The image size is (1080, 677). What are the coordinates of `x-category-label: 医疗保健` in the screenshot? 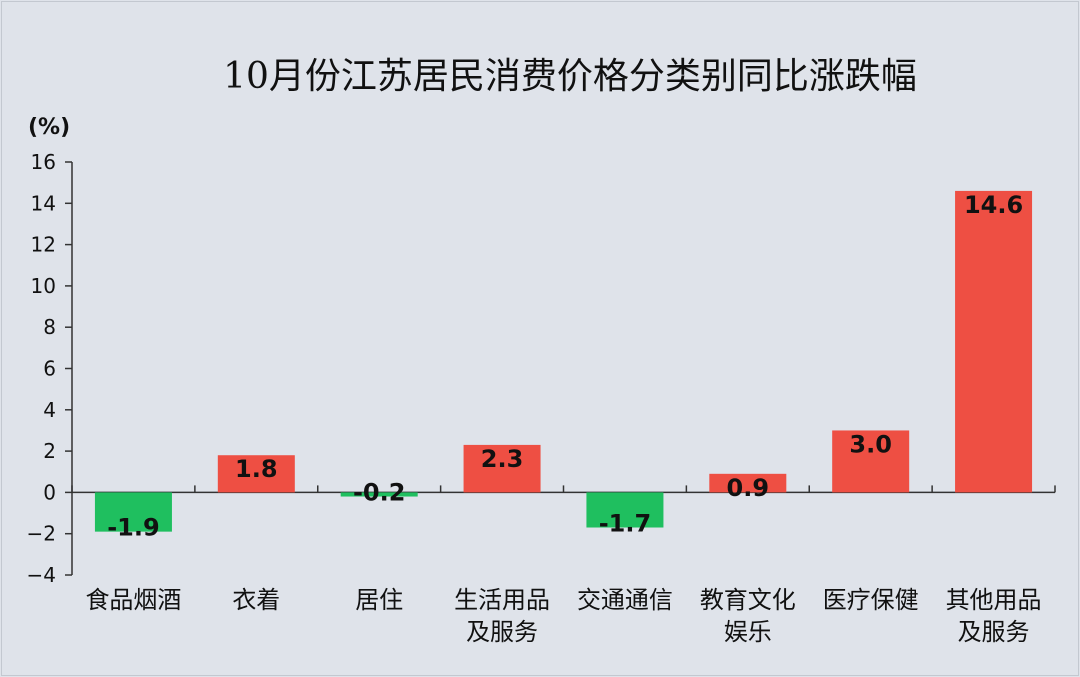 It's located at (871, 600).